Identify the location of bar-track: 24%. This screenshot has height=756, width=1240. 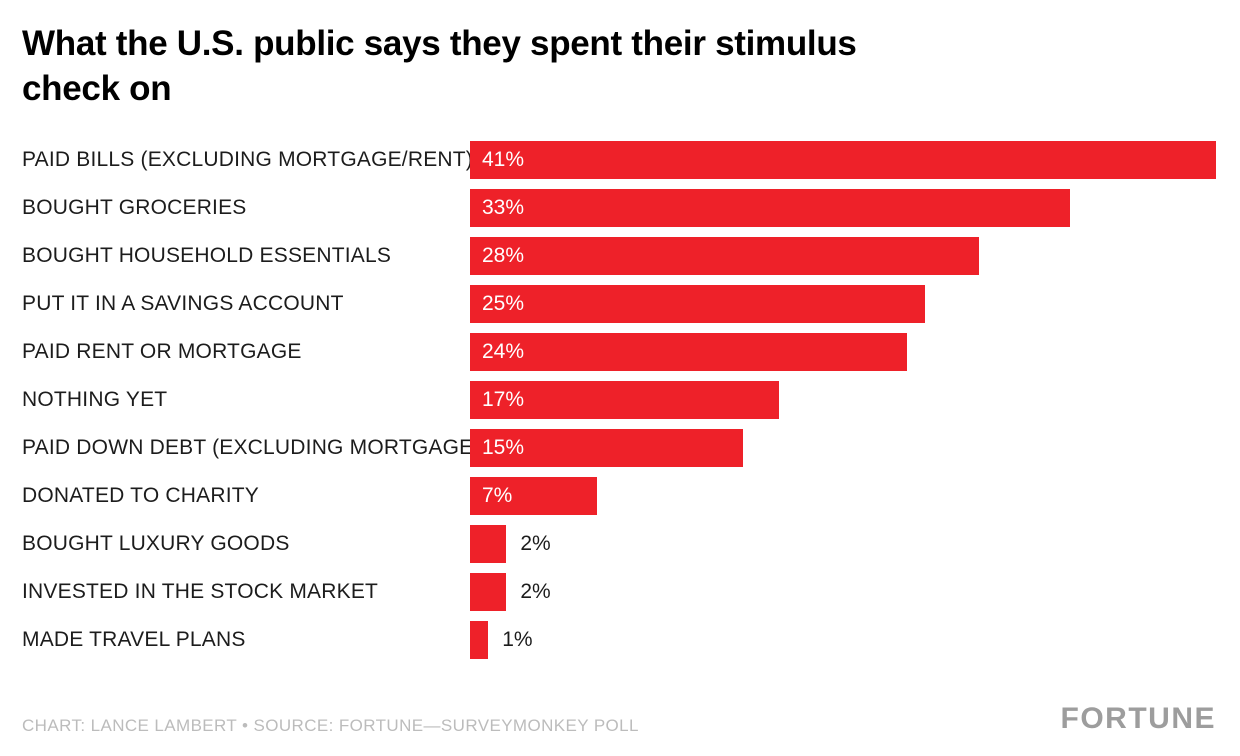
(843, 351).